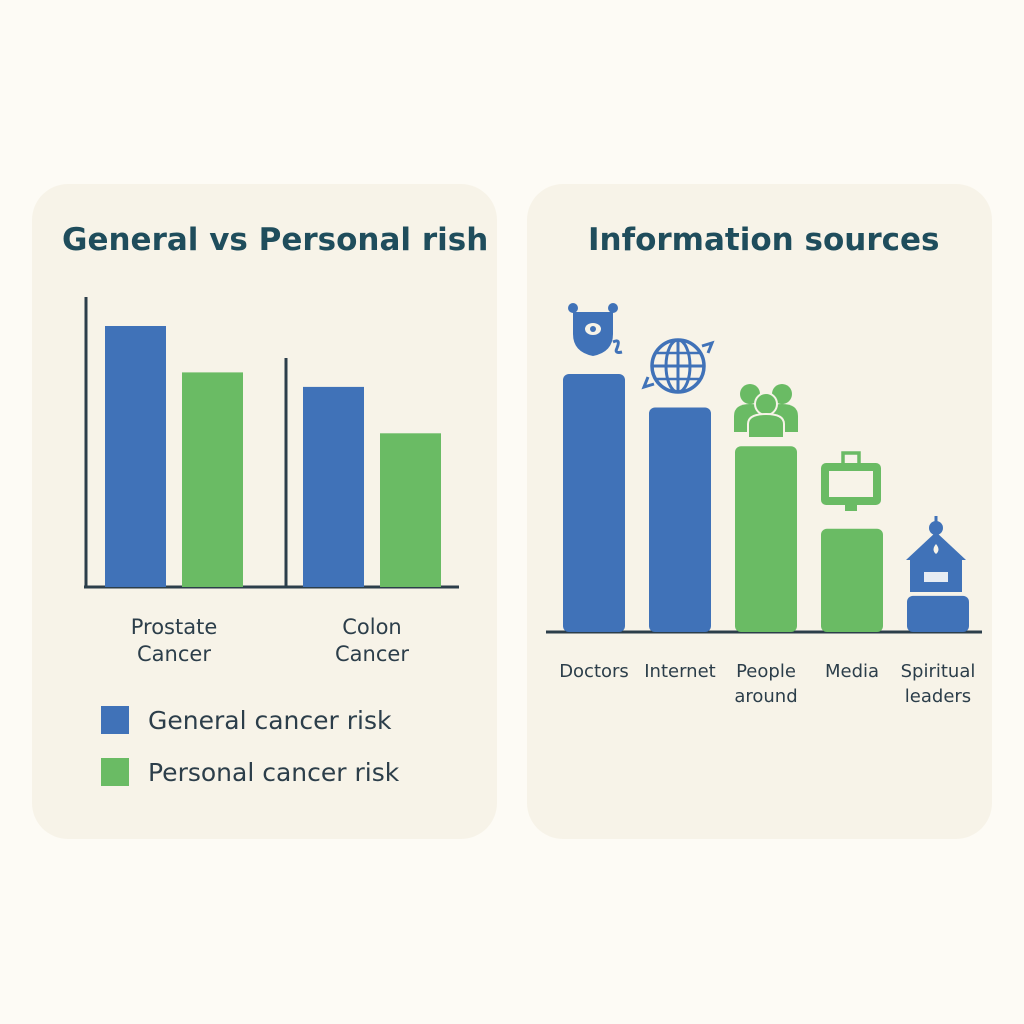  I want to click on x-tick-label: Colon Cancer, so click(372, 640).